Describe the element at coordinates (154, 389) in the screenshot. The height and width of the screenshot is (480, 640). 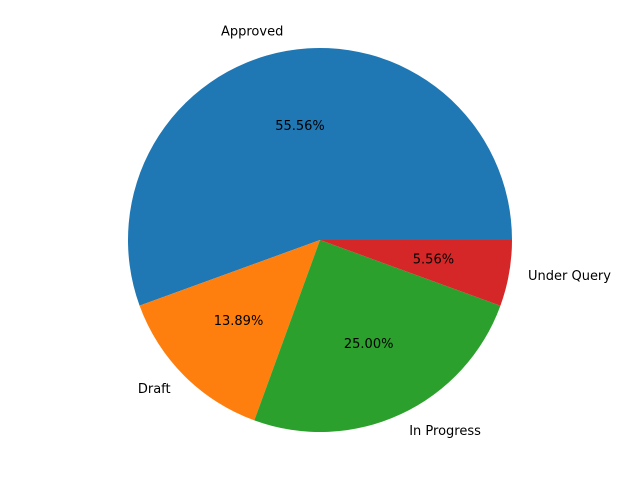
I see `category-label-draft: Draft` at that location.